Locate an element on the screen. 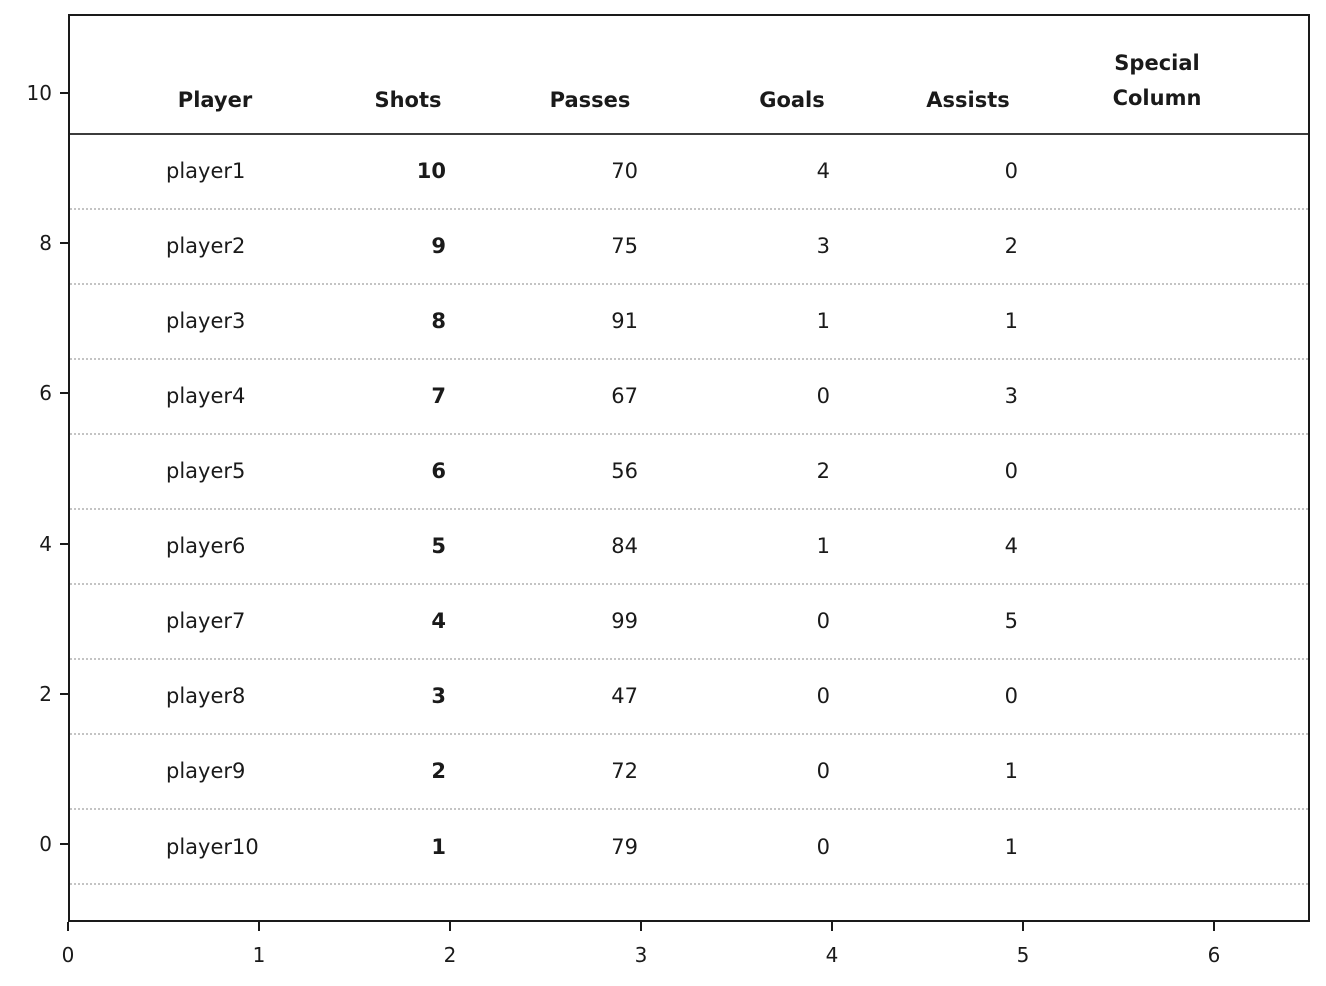  cell-goals: 3 is located at coordinates (823, 246).